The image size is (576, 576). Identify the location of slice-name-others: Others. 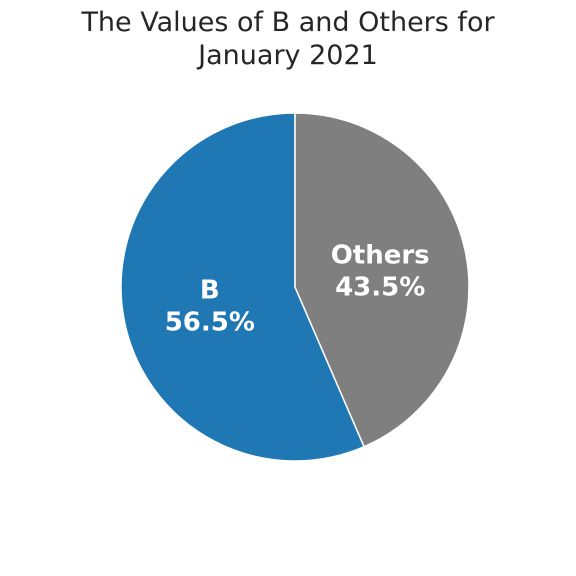
(380, 255).